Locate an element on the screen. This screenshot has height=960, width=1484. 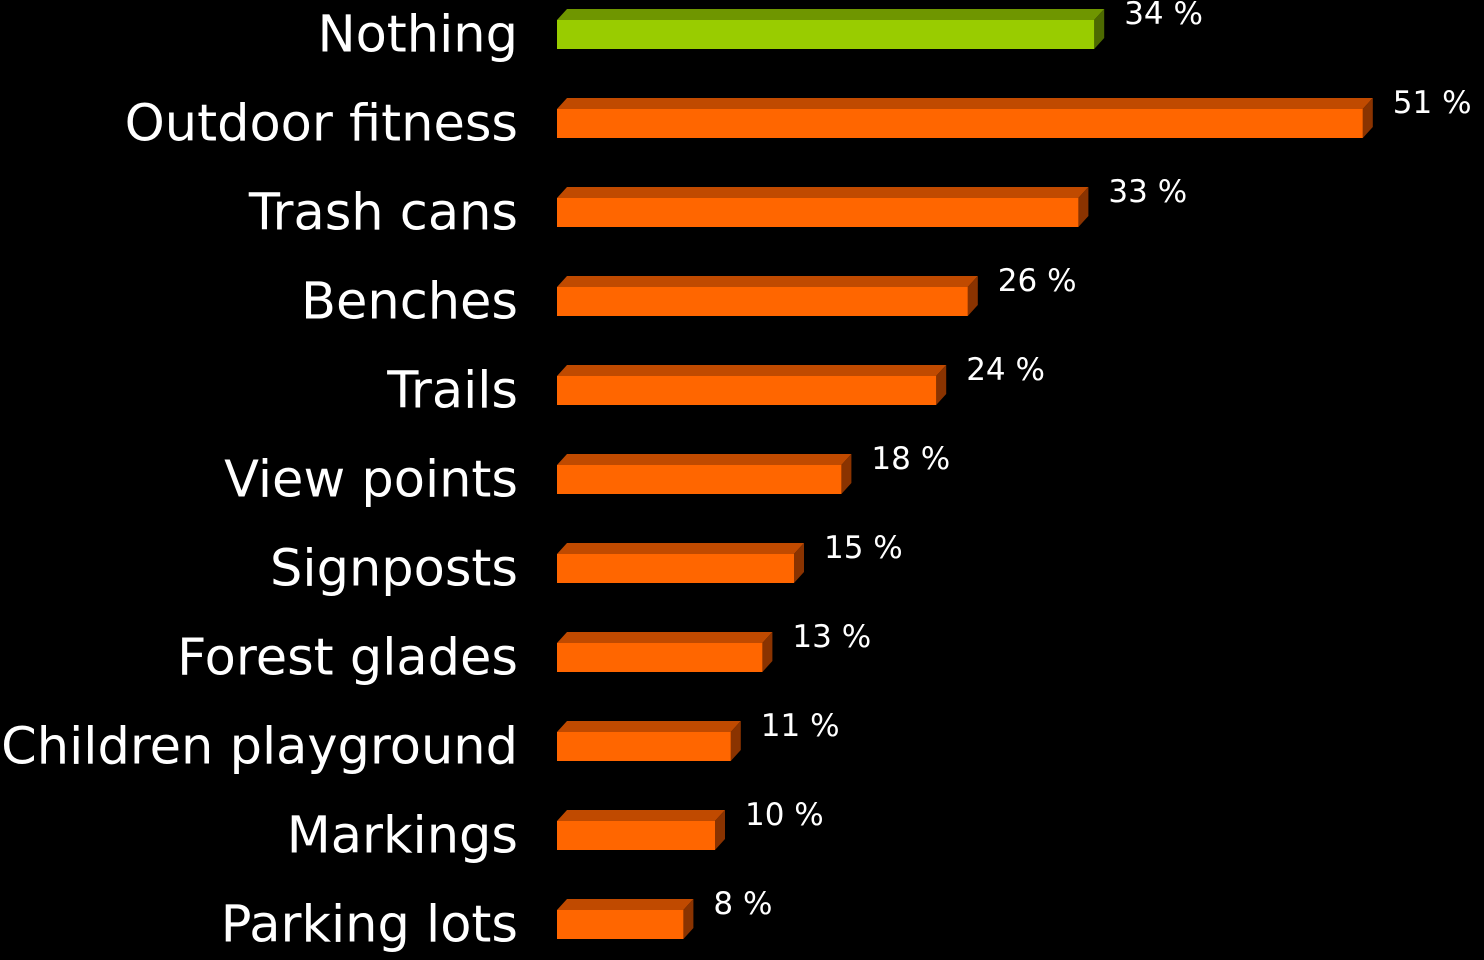
value-label: 11 % is located at coordinates (800, 726).